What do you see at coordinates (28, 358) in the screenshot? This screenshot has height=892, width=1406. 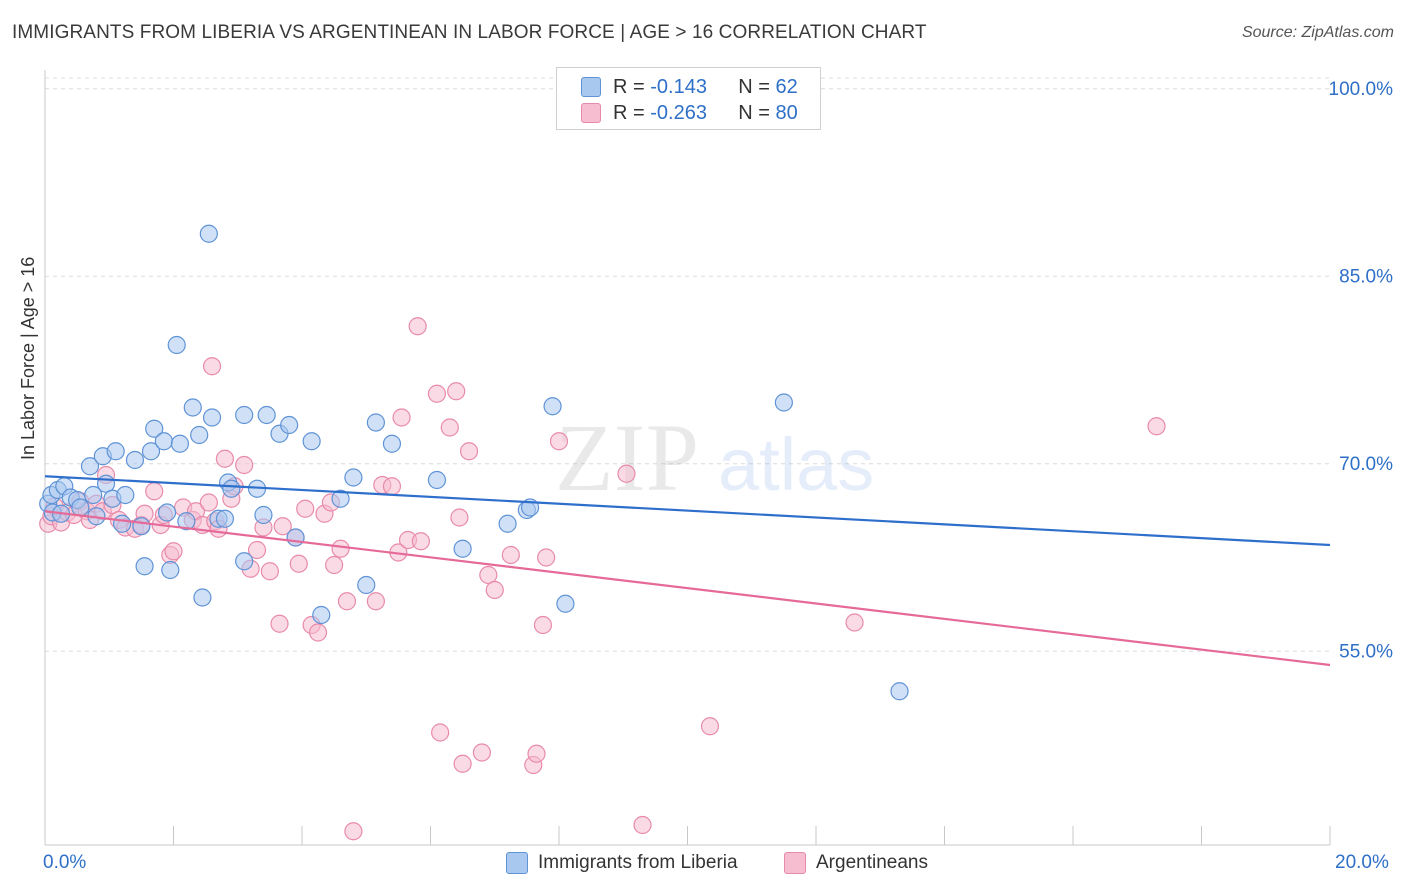 I see `y-axis-title: In Labor Force | Age > 16` at bounding box center [28, 358].